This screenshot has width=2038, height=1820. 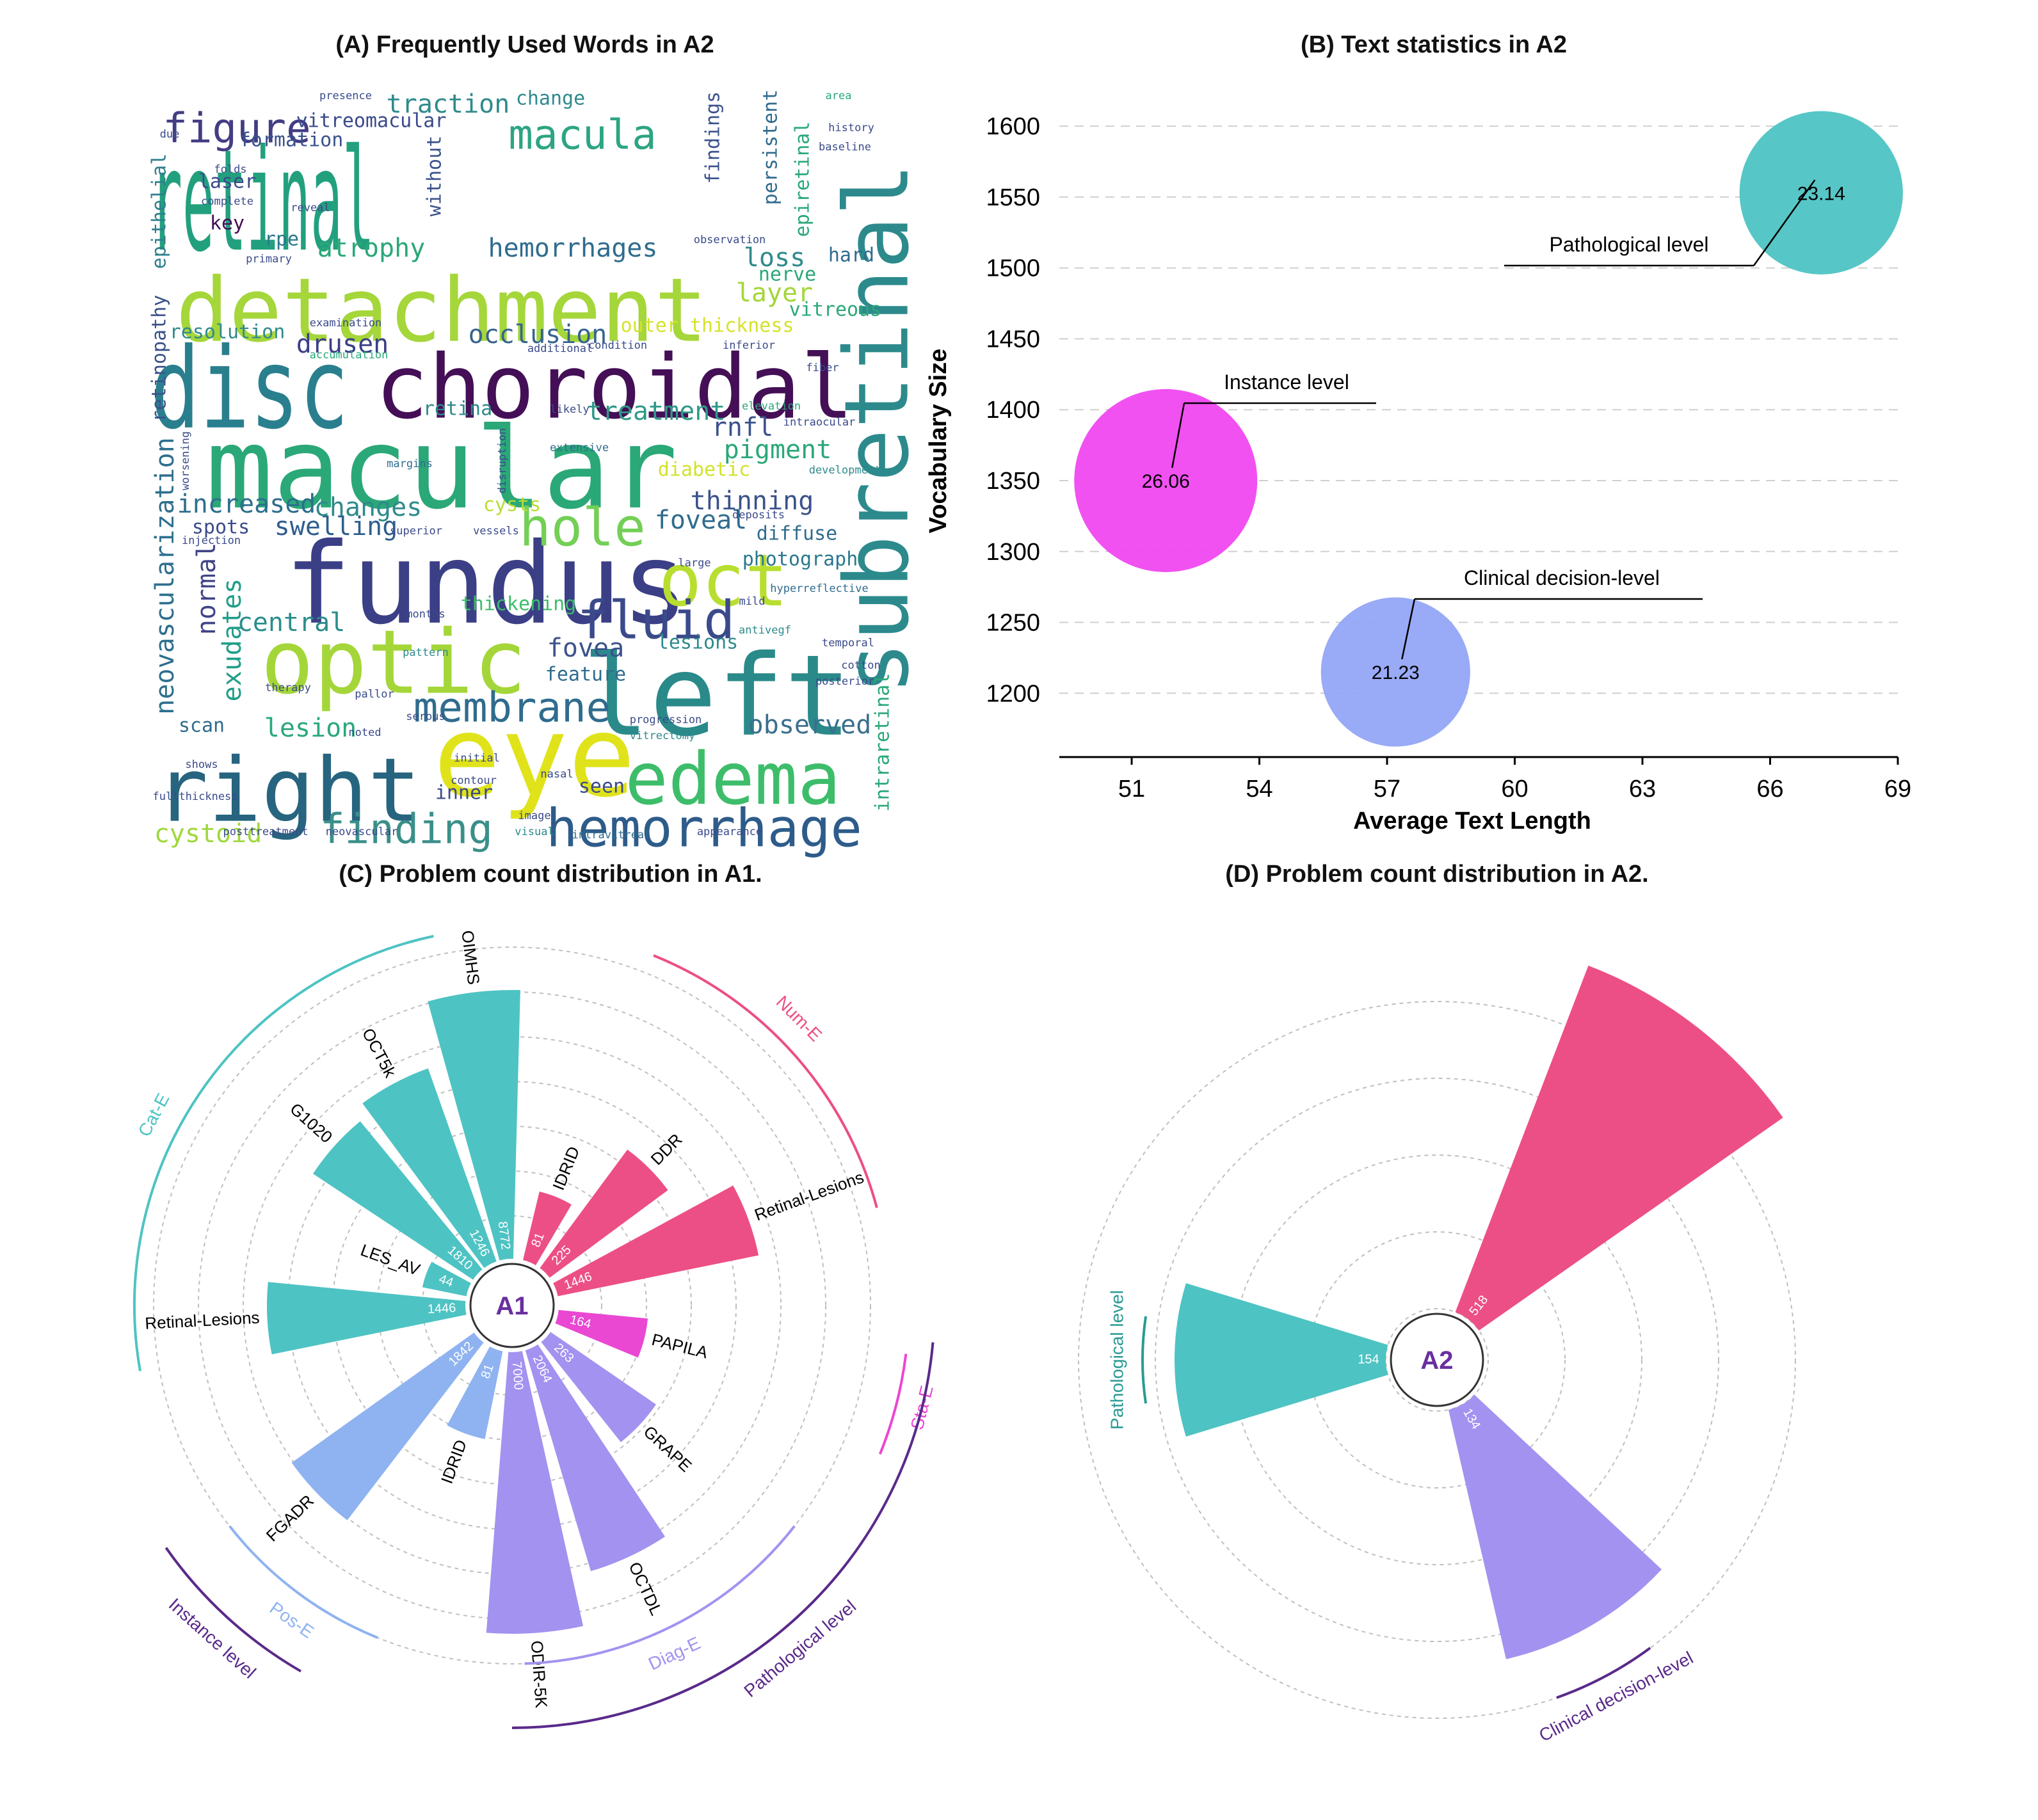 I want to click on word-diabetic: diabetic, so click(x=704, y=470).